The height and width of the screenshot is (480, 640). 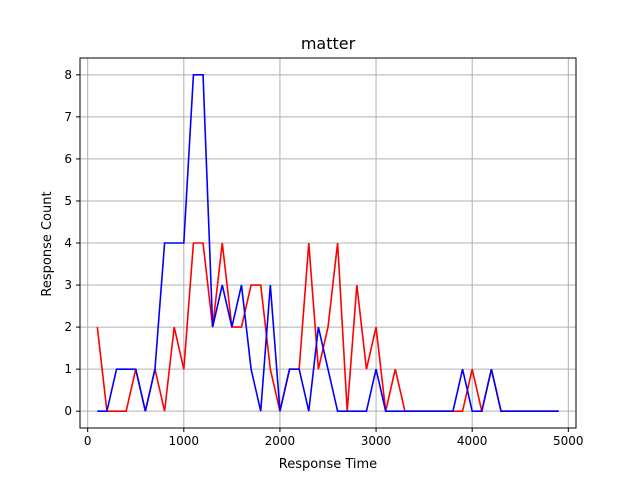 What do you see at coordinates (184, 441) in the screenshot?
I see `x-tick-label: 1000` at bounding box center [184, 441].